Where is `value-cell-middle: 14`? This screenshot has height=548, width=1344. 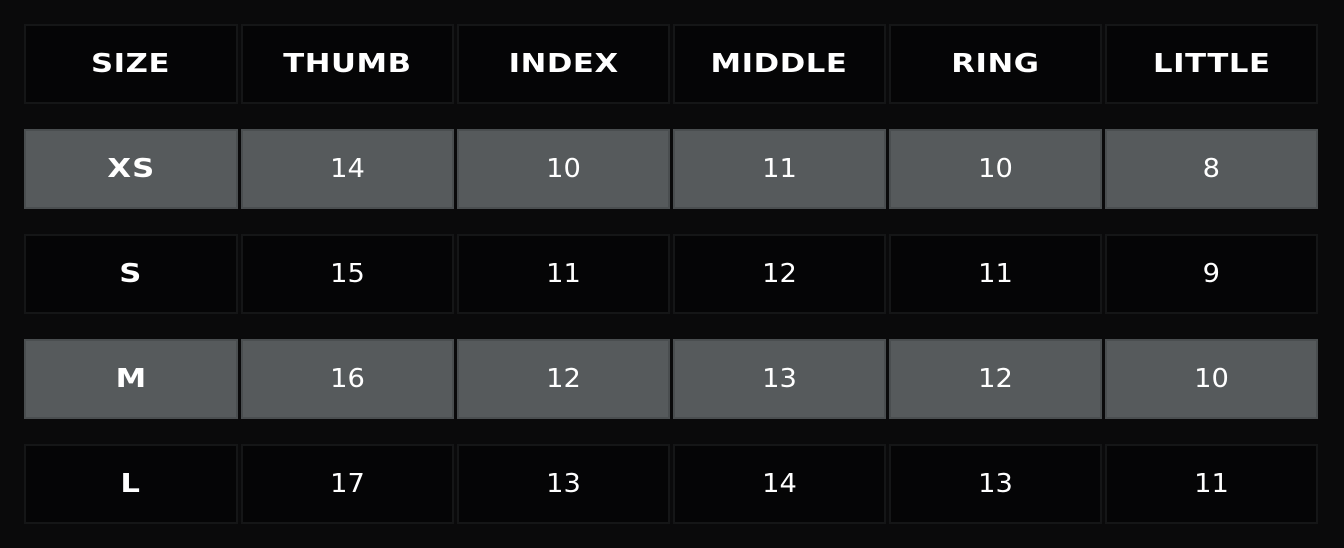
value-cell-middle: 14 is located at coordinates (779, 484).